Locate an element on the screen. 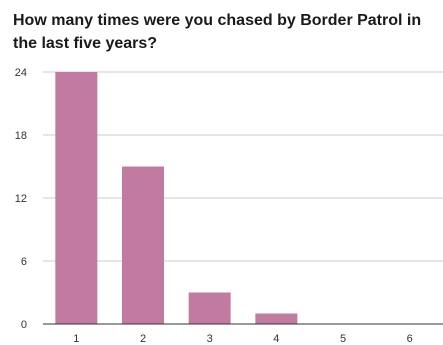  y-tick-label: 24 is located at coordinates (21, 73).